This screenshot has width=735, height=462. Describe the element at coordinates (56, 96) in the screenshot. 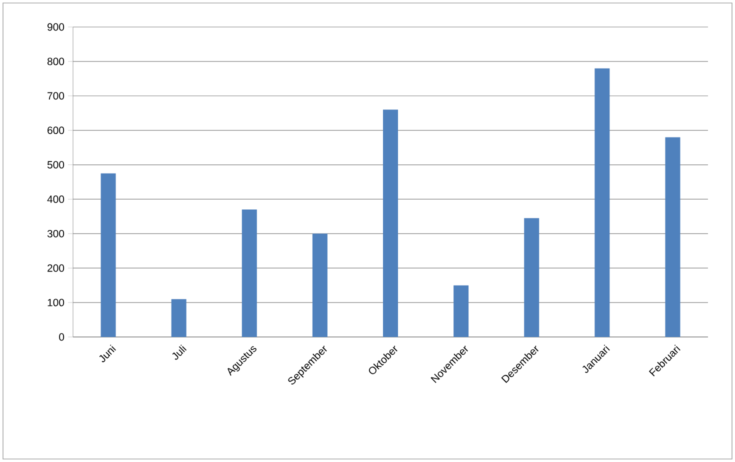

I see `y-tick-label: 700` at that location.